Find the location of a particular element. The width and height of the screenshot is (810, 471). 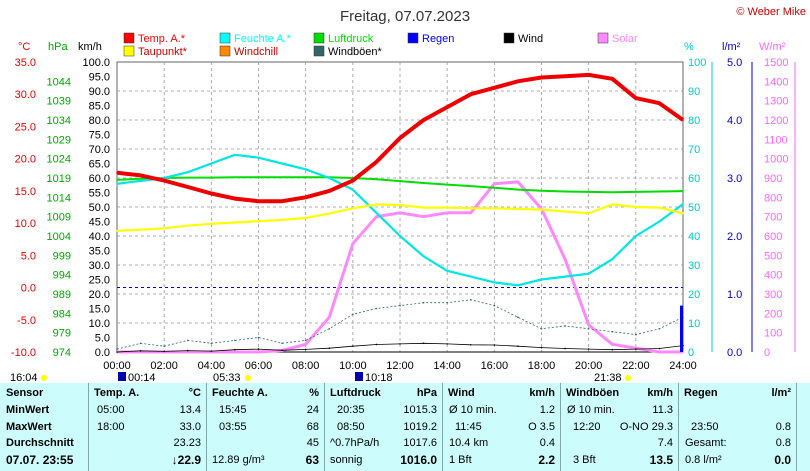

solar-tick-label: 600 is located at coordinates (773, 237).